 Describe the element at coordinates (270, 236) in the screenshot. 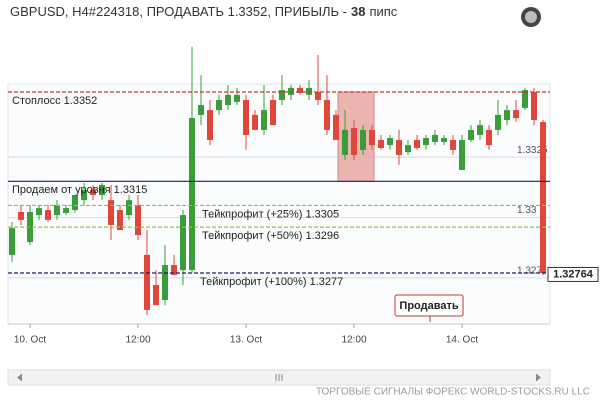

I see `level-label: Тейкпрофит (+50%) 1.3296` at that location.